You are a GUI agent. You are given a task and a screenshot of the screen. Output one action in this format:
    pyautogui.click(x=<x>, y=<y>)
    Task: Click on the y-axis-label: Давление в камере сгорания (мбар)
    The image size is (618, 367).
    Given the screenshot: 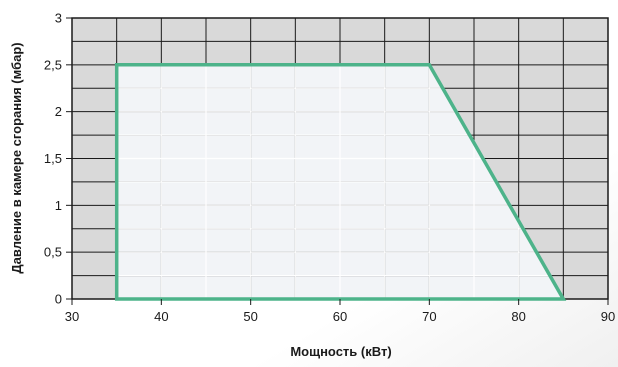 What is the action you would take?
    pyautogui.click(x=16, y=157)
    